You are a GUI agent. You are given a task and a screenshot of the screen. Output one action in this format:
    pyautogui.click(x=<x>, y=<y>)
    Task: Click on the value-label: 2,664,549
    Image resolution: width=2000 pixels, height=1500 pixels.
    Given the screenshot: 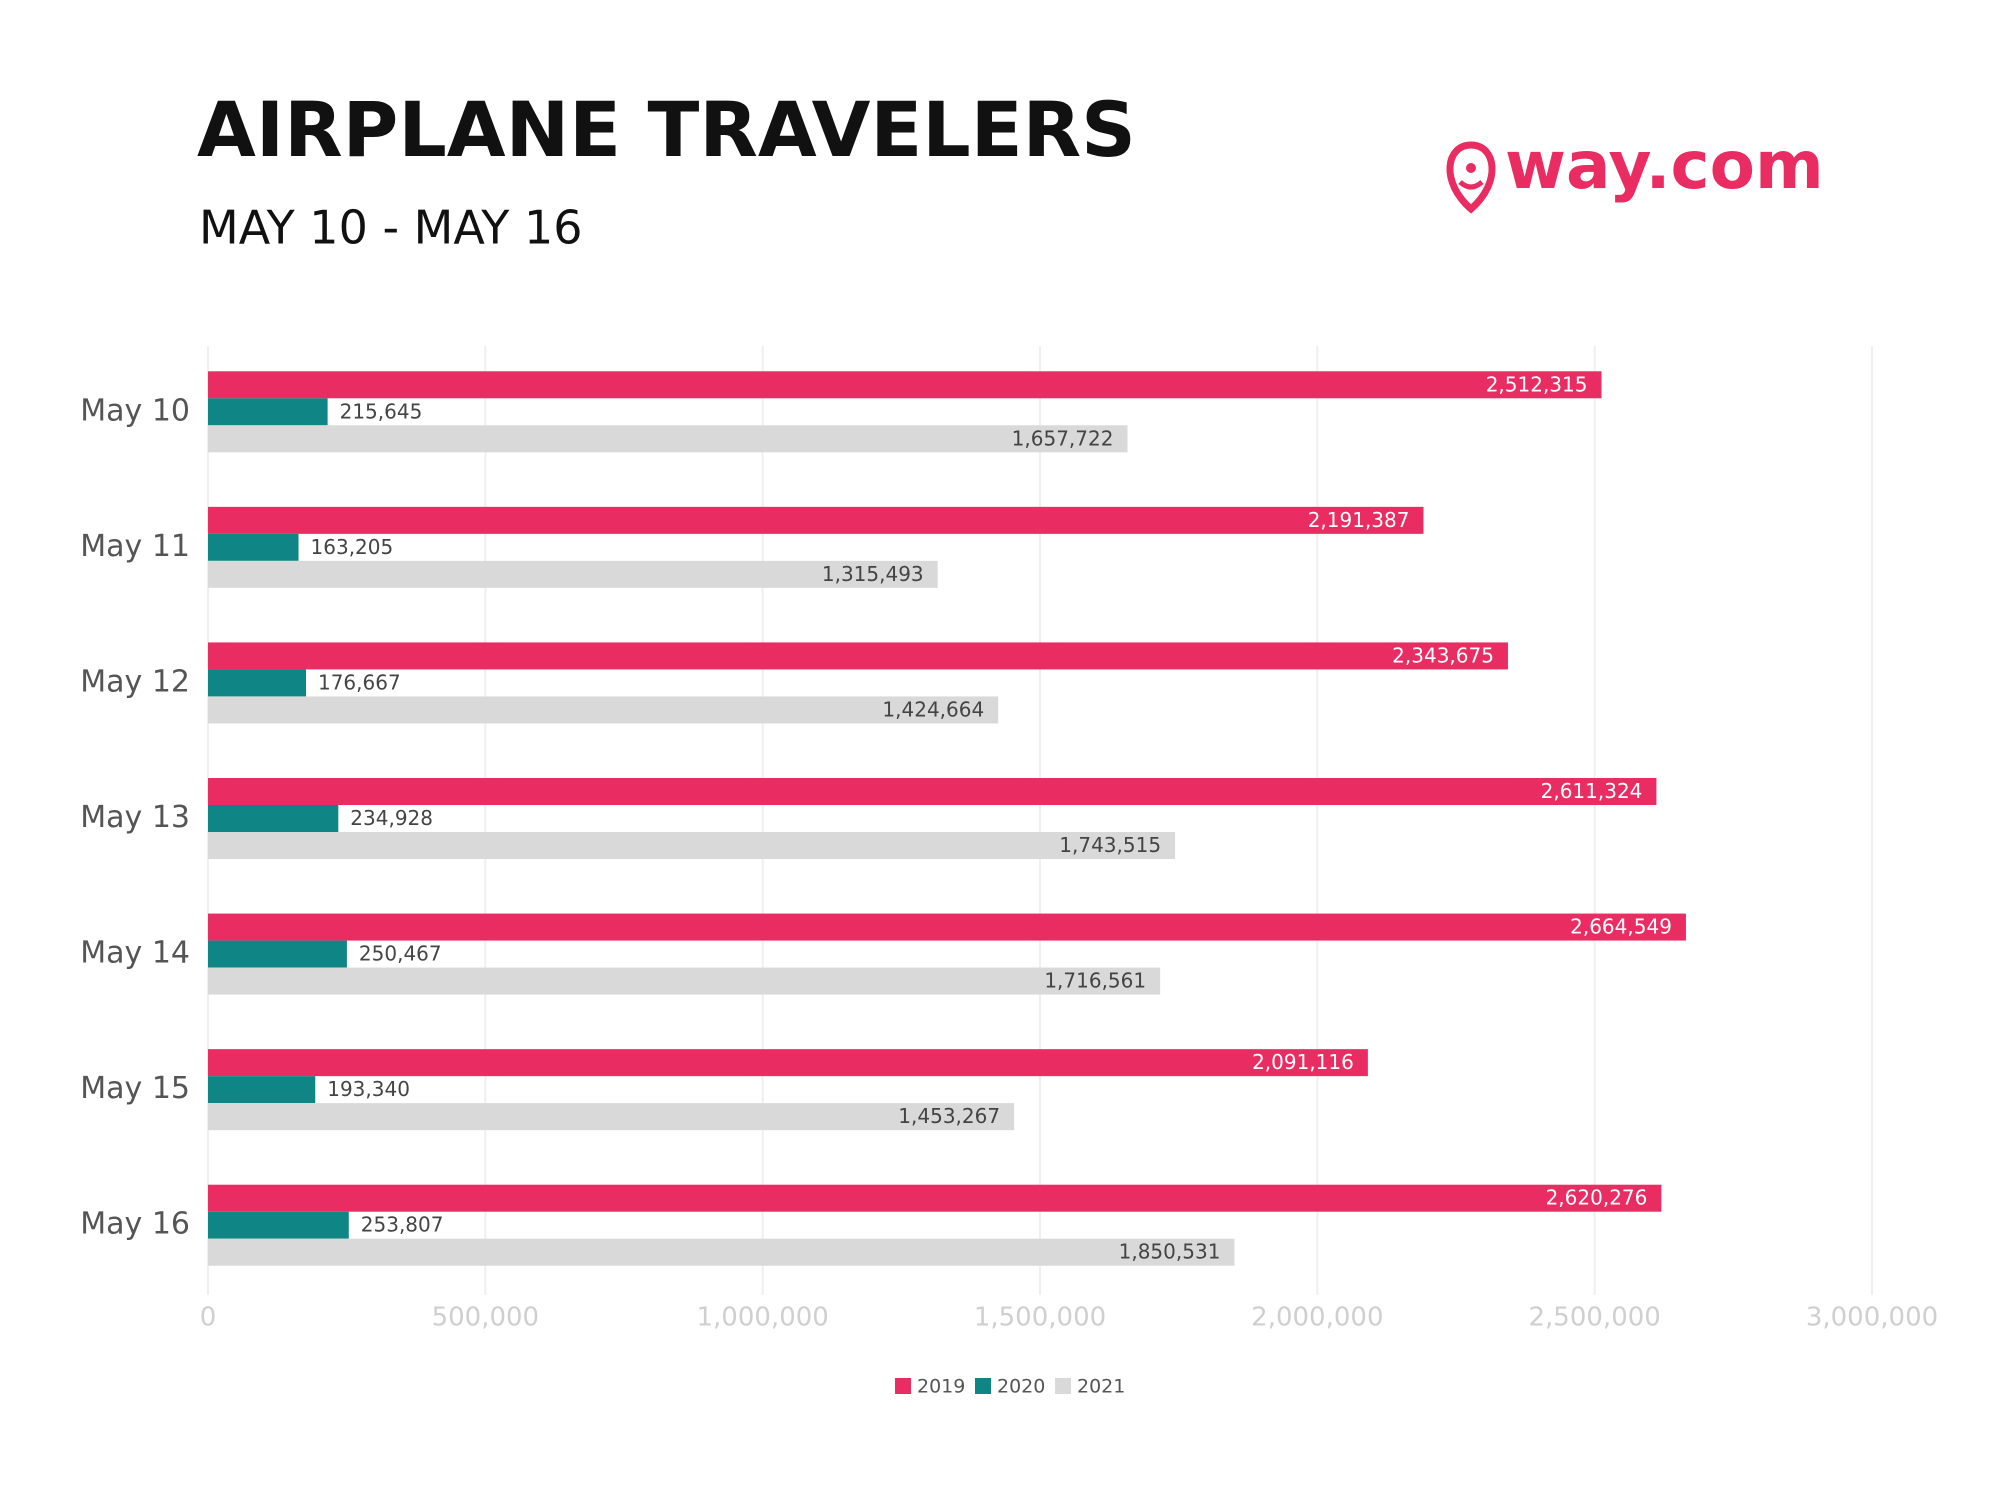 What is the action you would take?
    pyautogui.click(x=1621, y=927)
    